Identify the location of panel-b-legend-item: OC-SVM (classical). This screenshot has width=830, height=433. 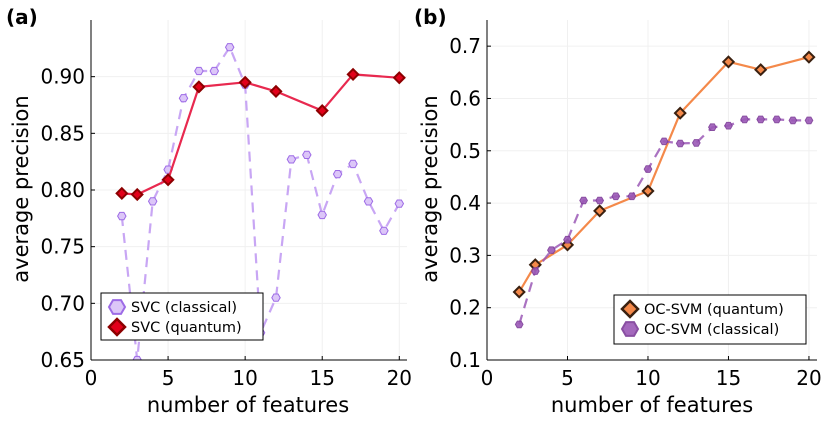
(699, 329).